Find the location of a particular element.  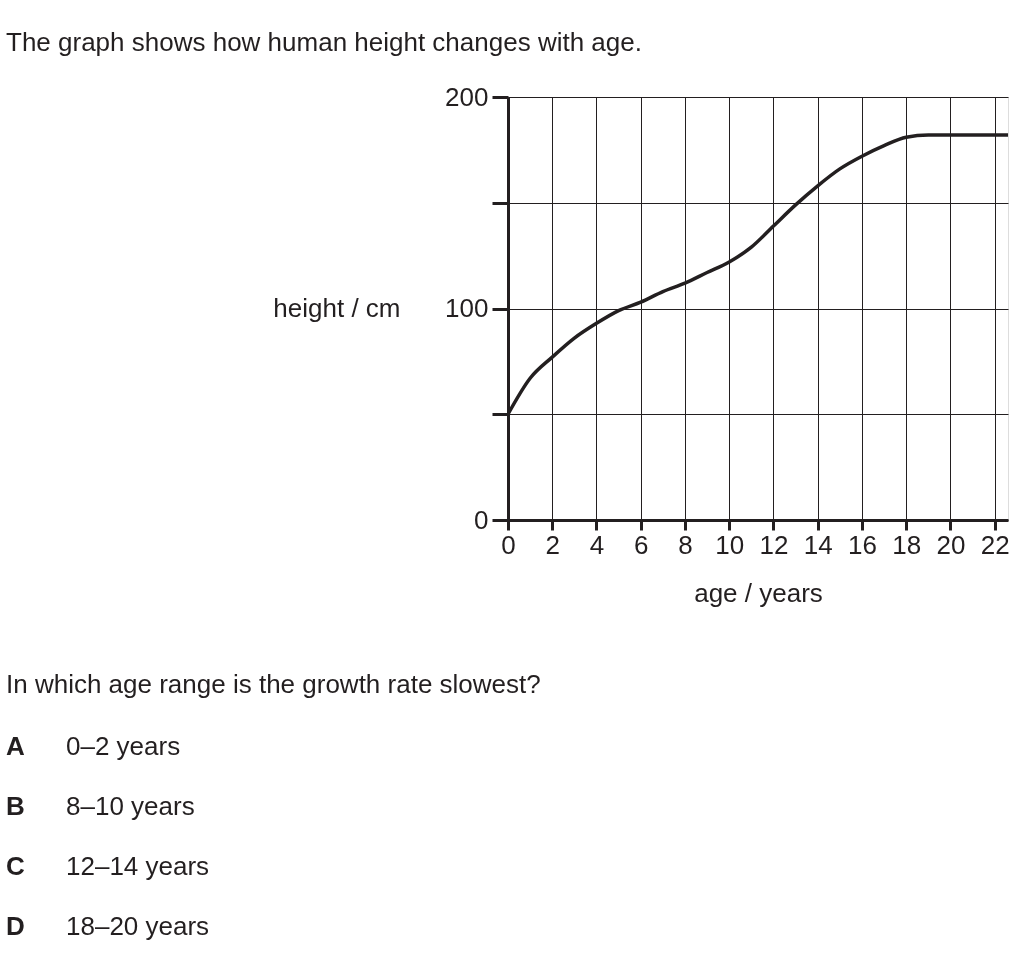

y-tick-label: 100 is located at coordinates (467, 308).